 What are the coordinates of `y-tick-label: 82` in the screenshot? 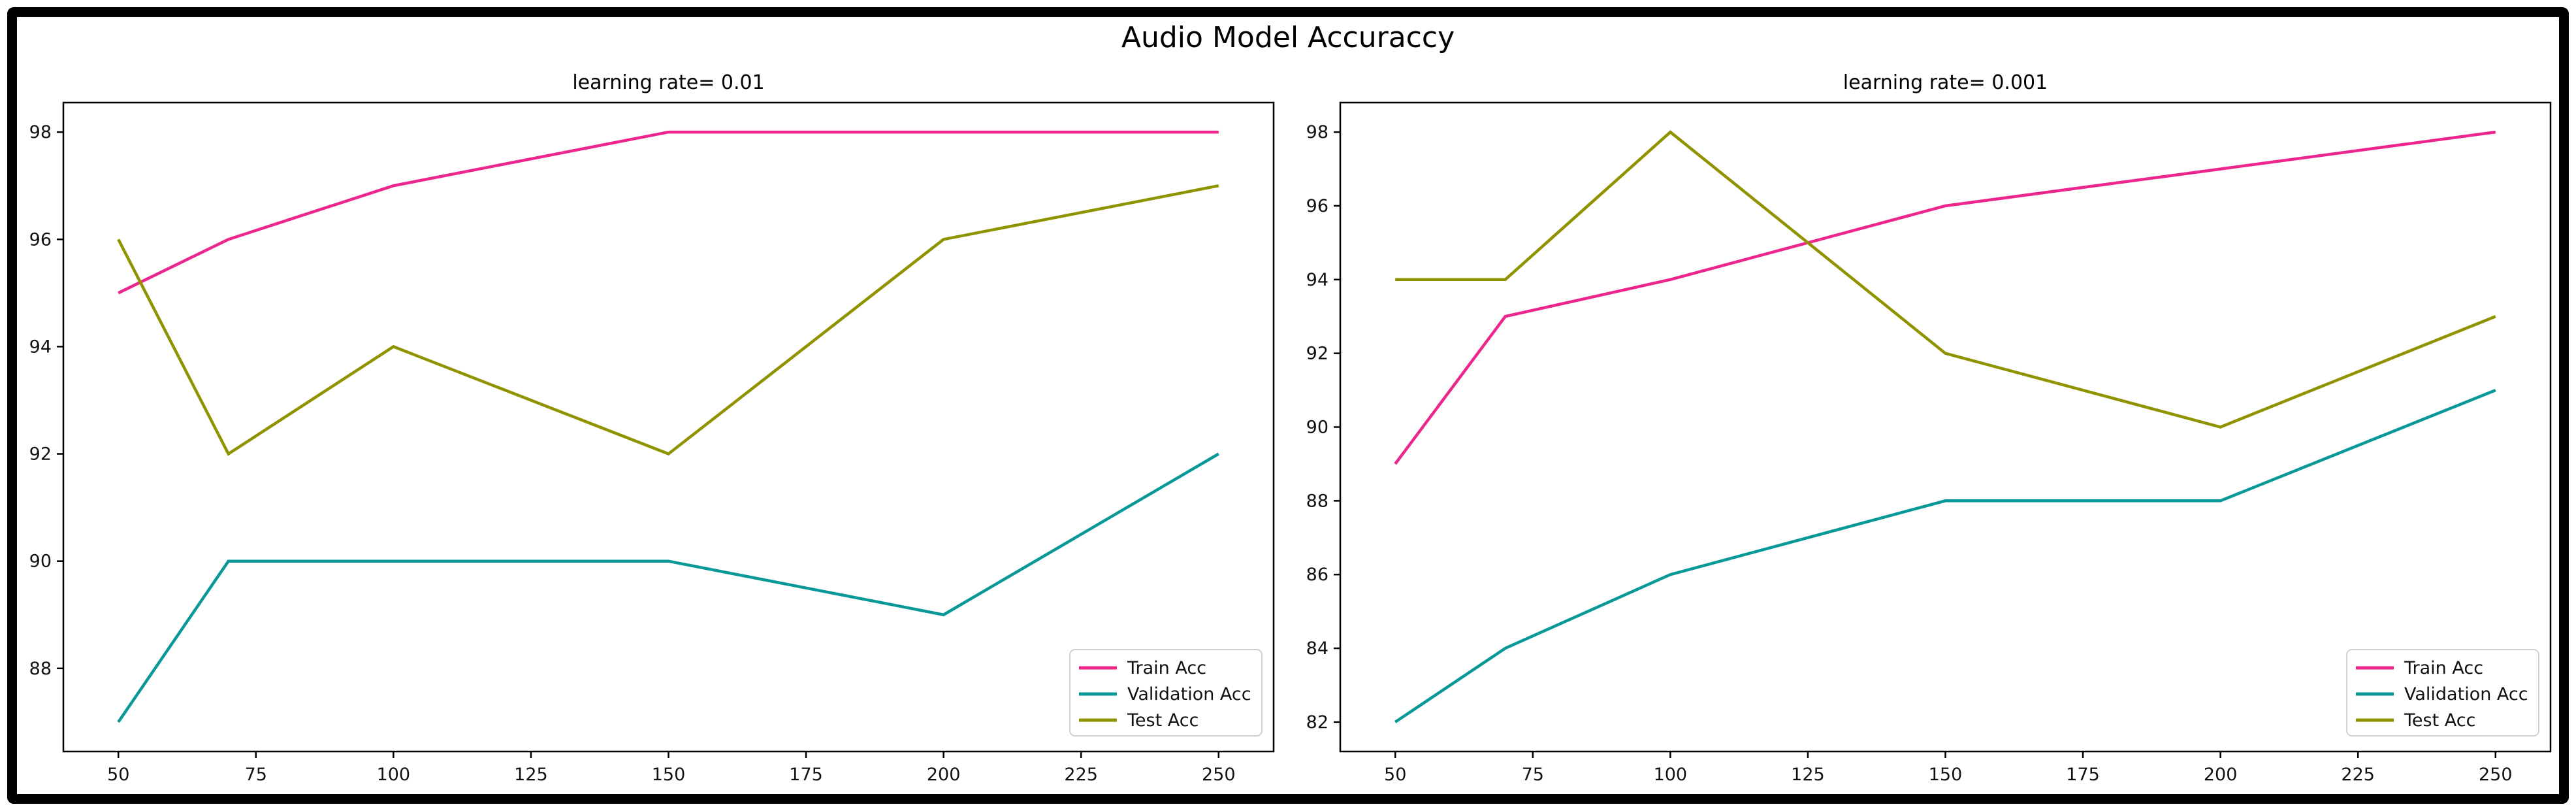 It's located at (1317, 722).